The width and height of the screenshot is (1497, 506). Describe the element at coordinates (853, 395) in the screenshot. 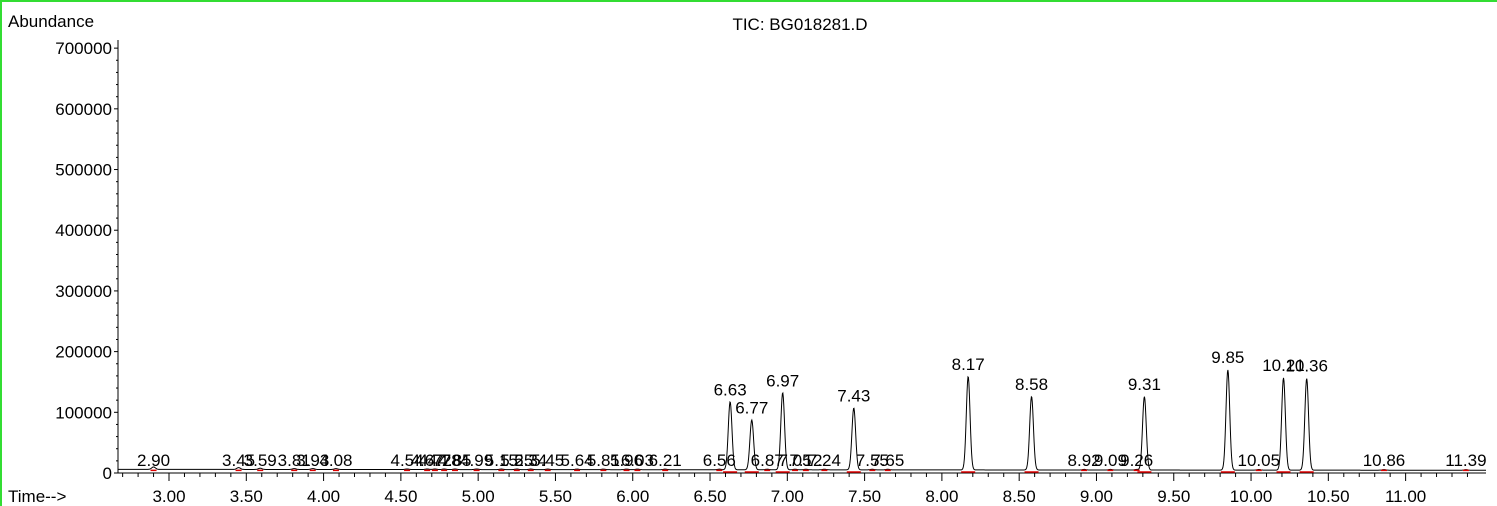

I see `peak-label: 7.43` at that location.